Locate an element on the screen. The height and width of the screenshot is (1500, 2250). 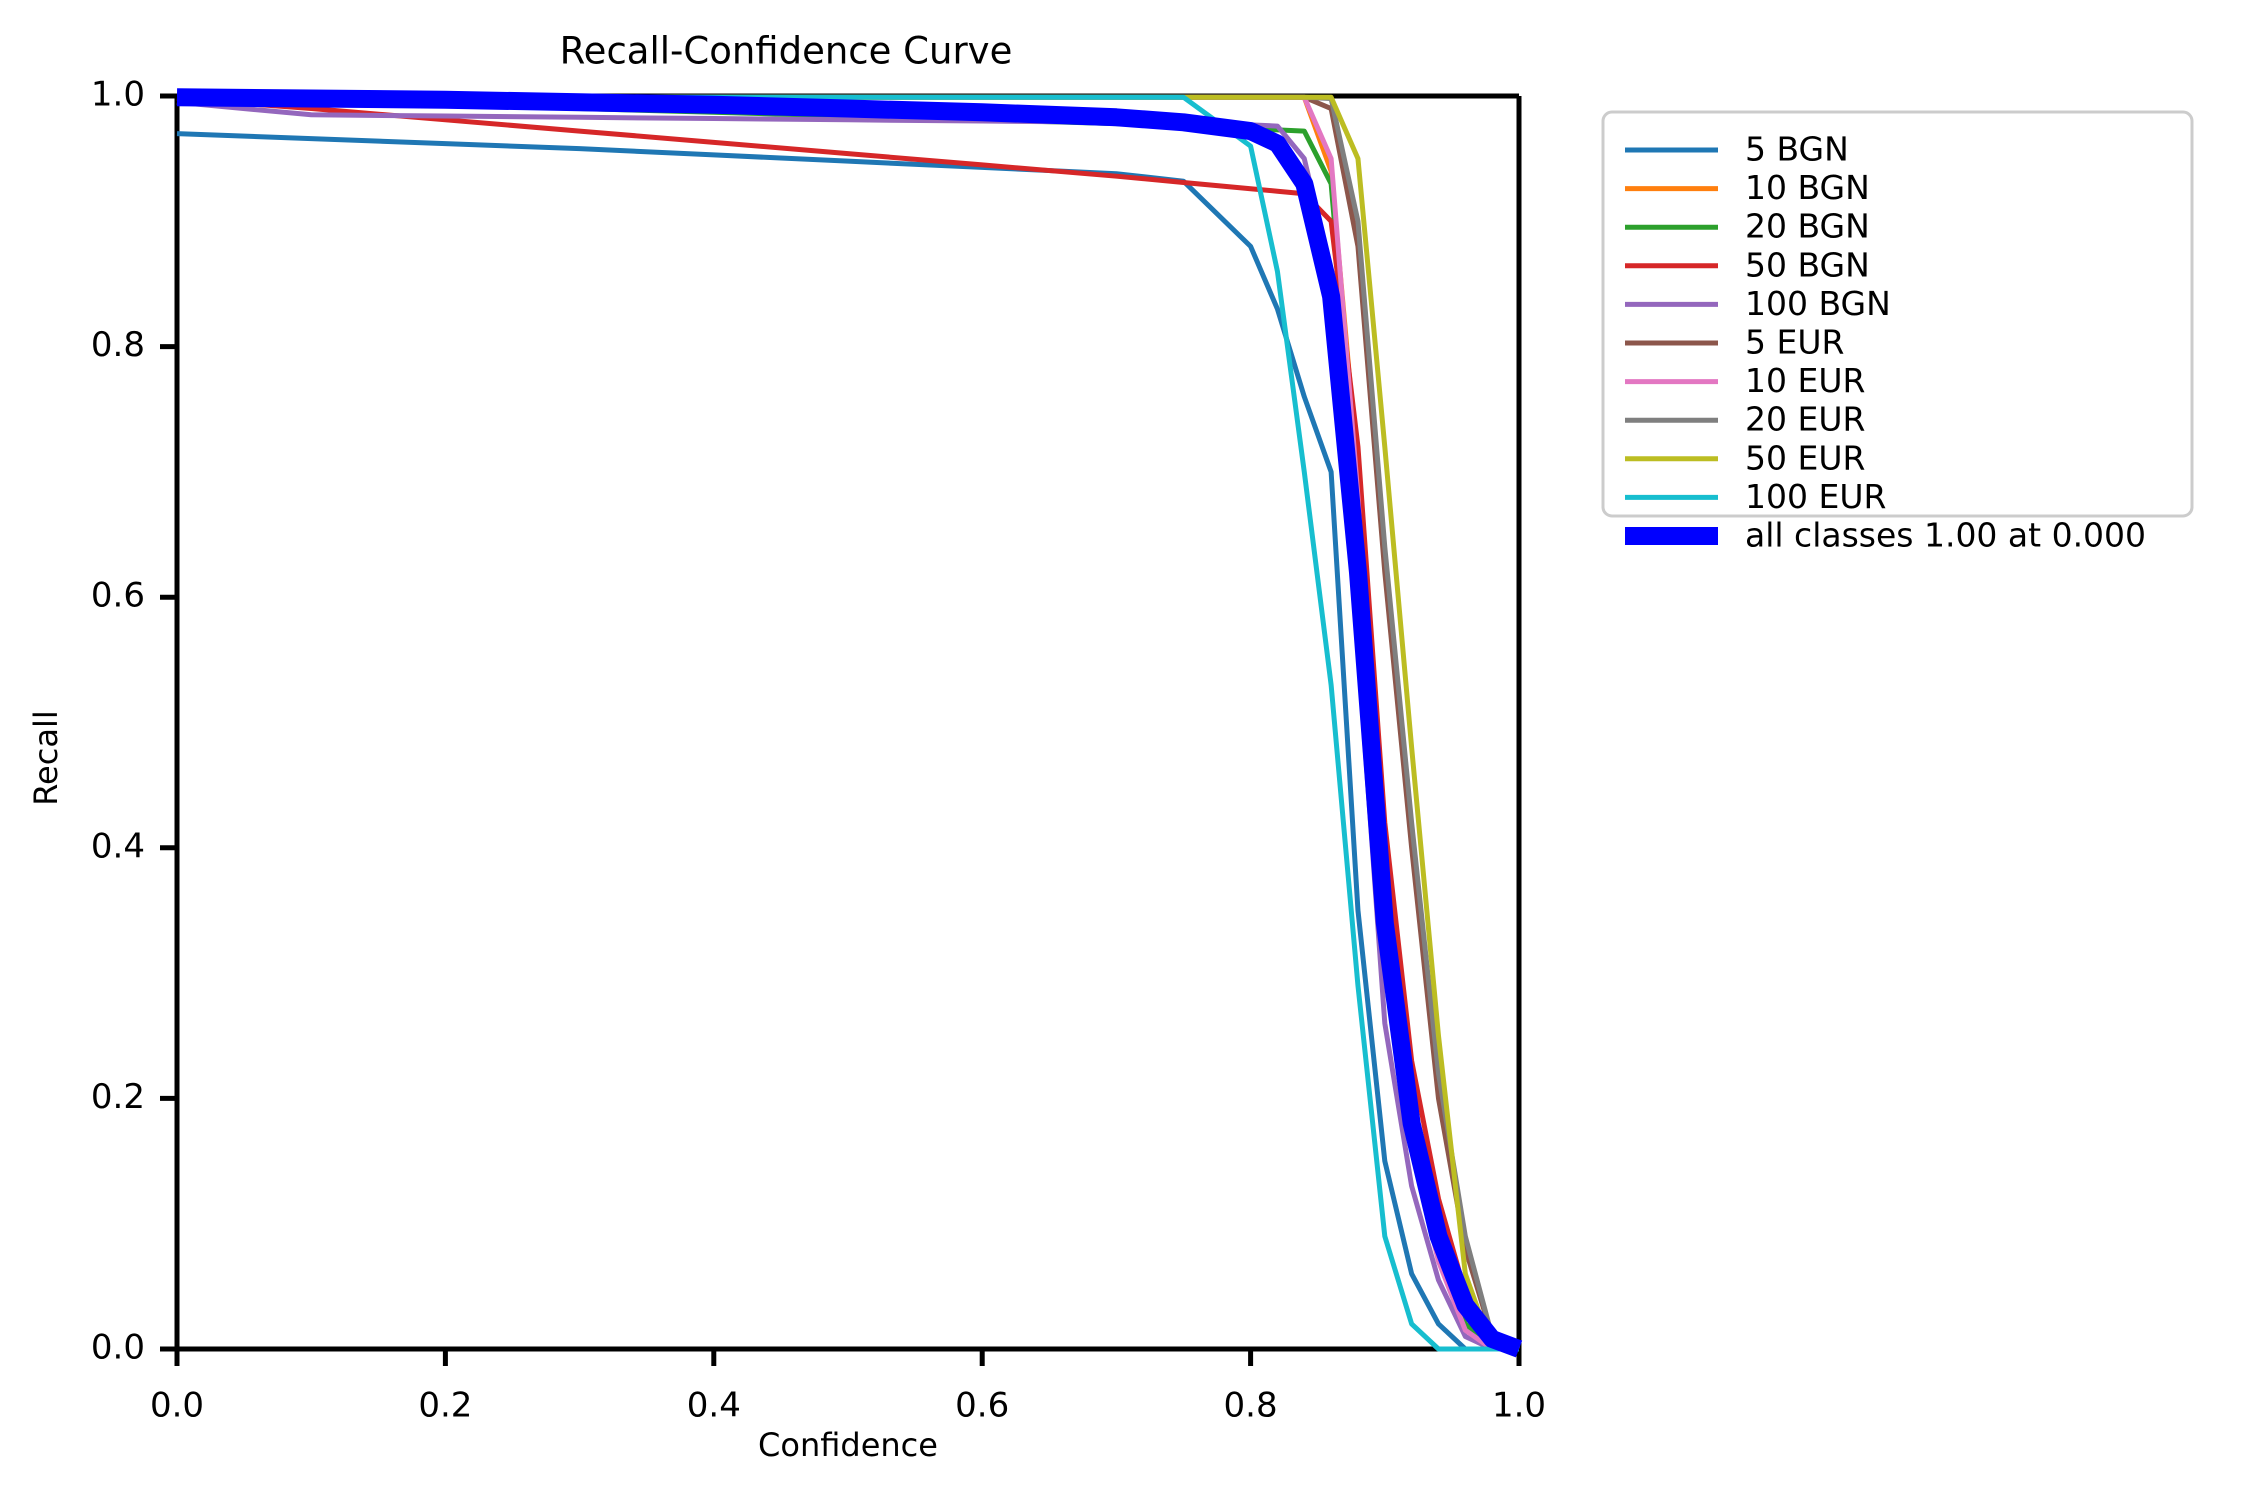
y-tick-label: 0.4 is located at coordinates (118, 846).